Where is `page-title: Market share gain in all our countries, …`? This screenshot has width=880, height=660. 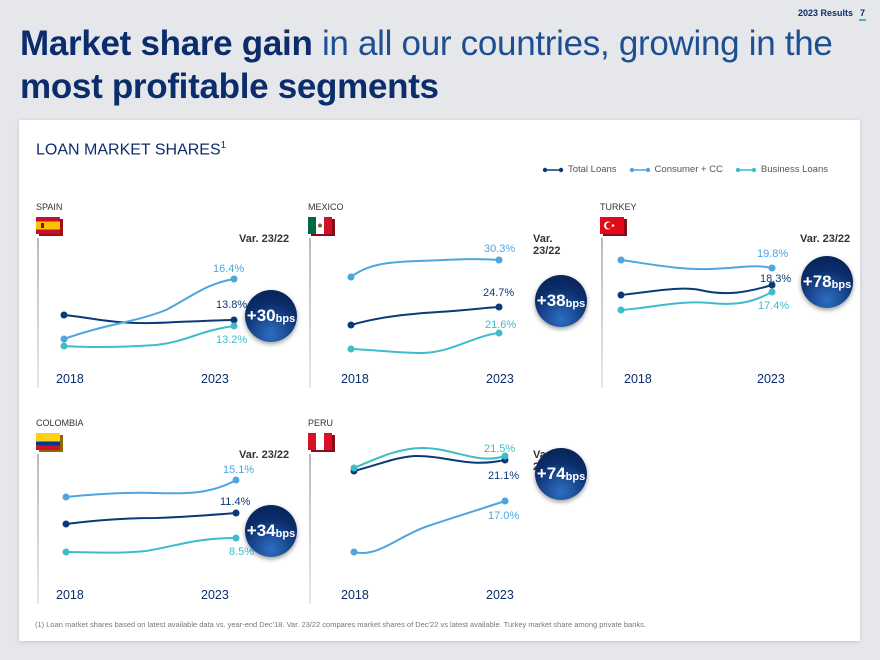
page-title: Market share gain in all our countries, … is located at coordinates (426, 65).